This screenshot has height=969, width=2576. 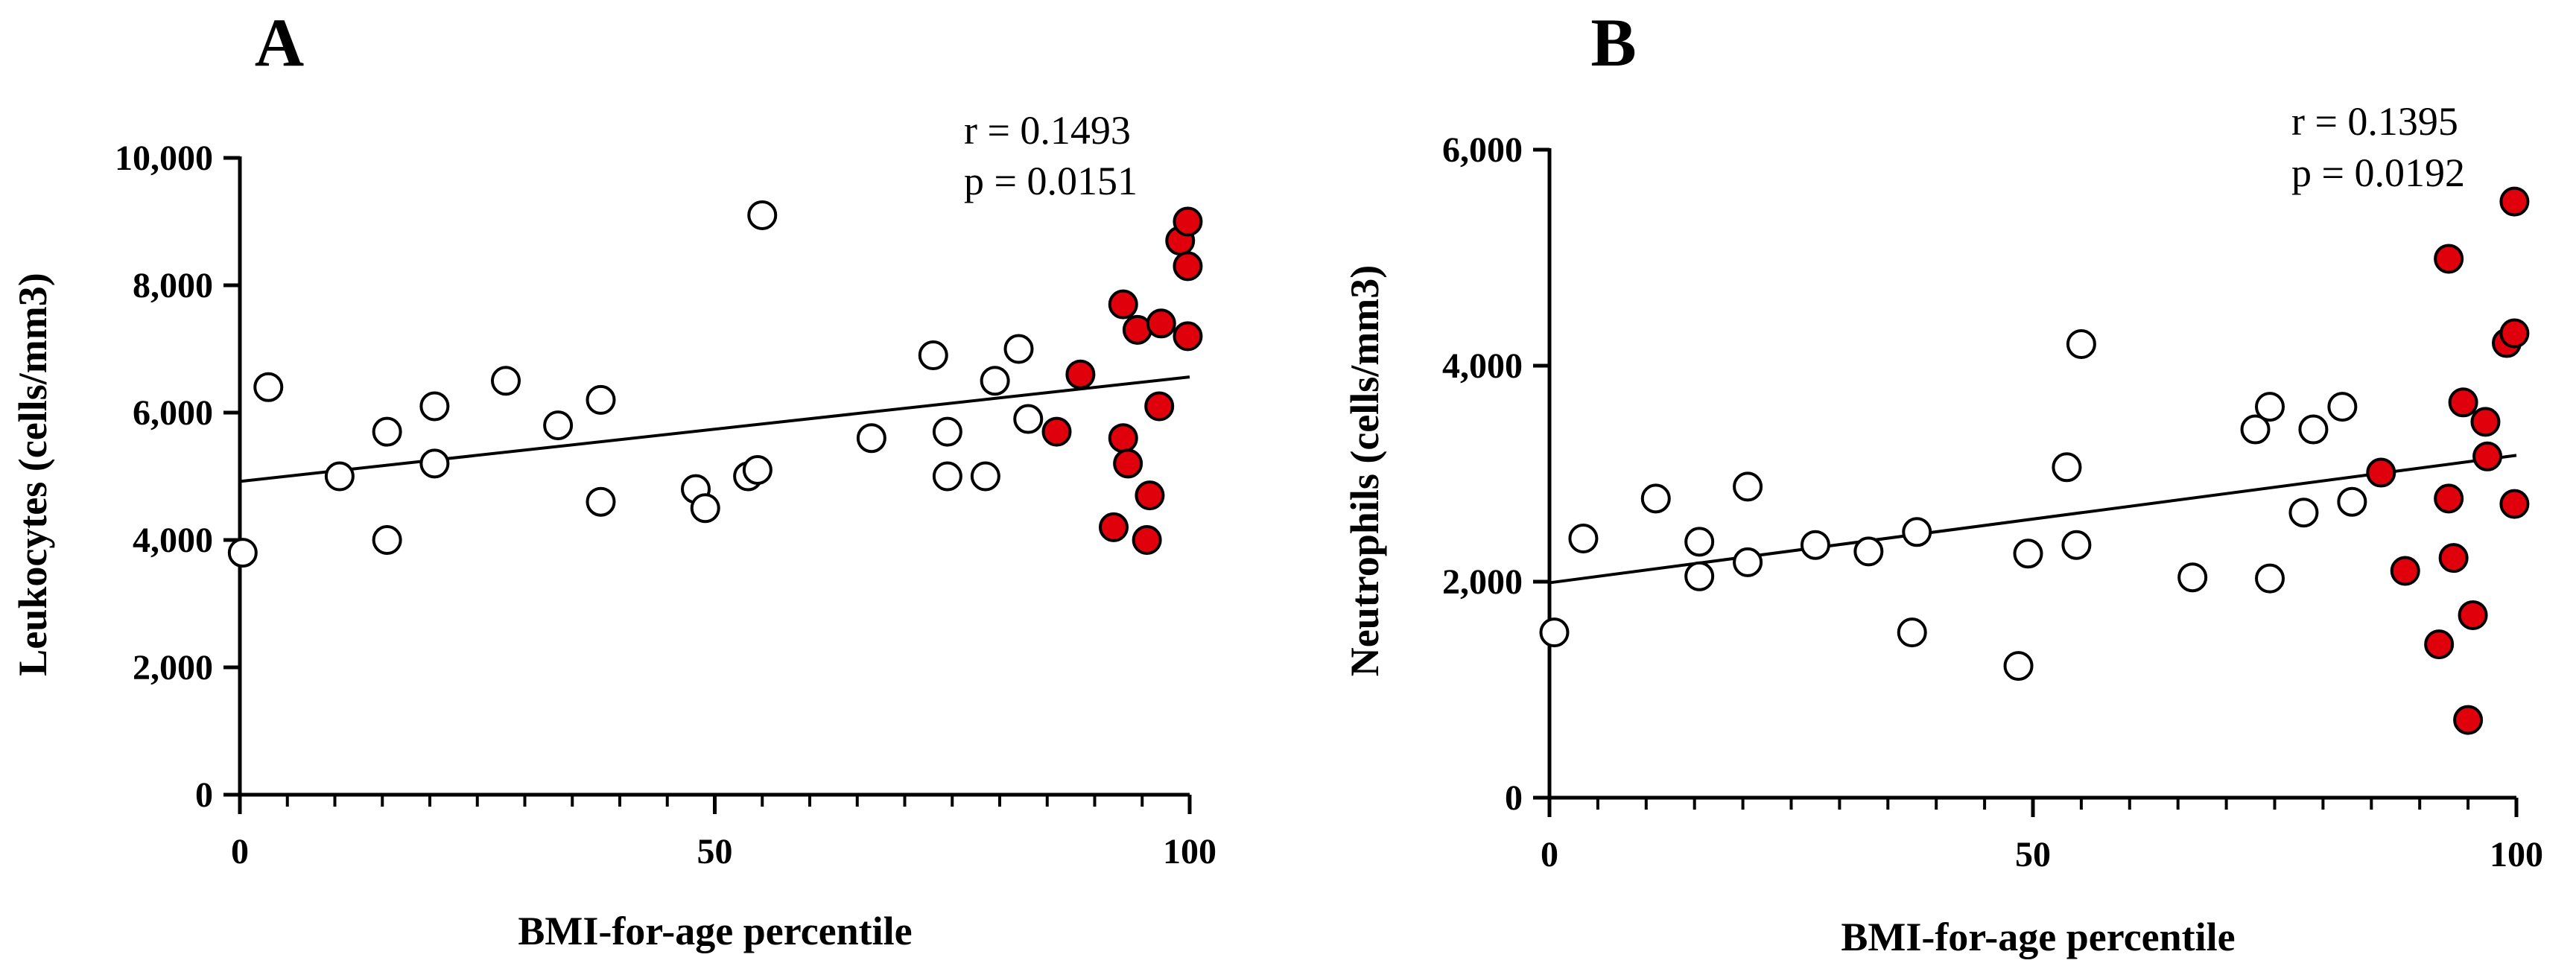 I want to click on panel-a-p-value: p = 0.0151, so click(x=1051, y=181).